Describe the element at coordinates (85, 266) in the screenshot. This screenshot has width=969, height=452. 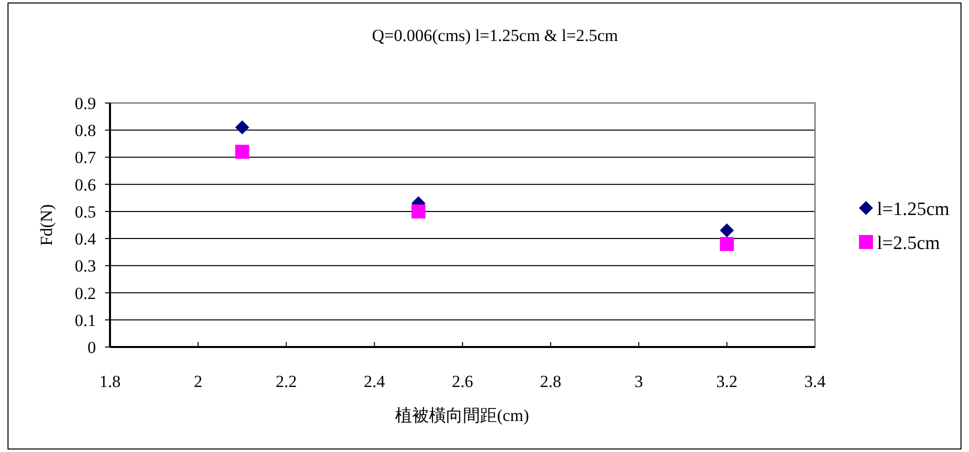
I see `y-tick-label: 0.3` at that location.